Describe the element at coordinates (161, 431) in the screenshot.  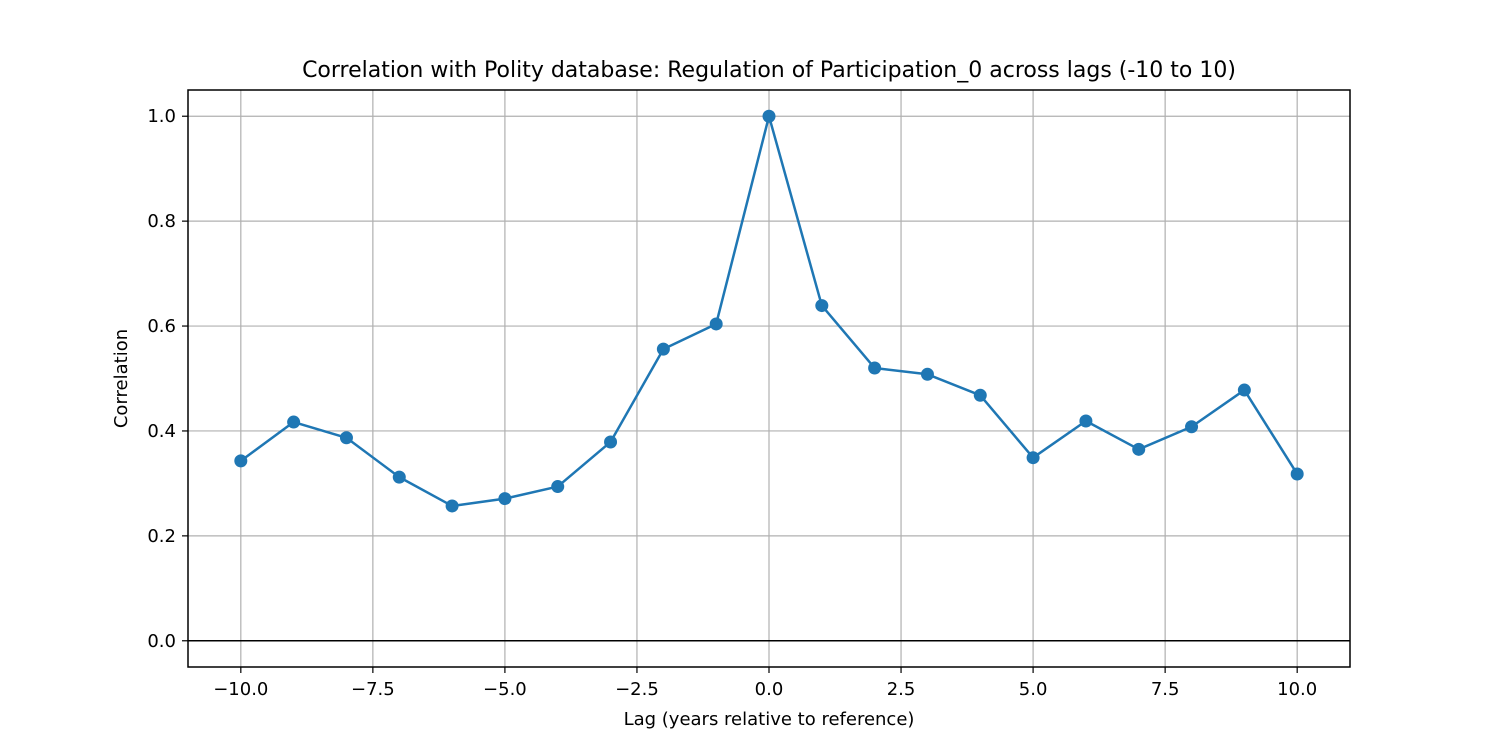
I see `y-tick-label: 0.4` at that location.